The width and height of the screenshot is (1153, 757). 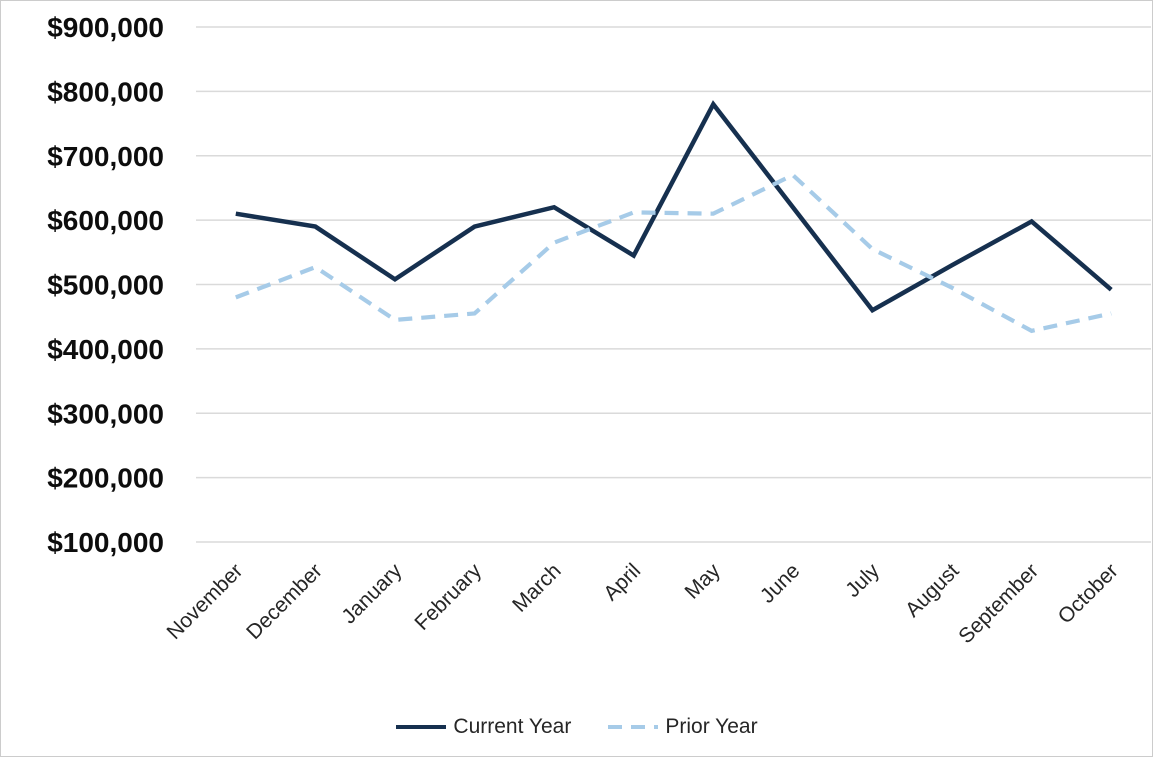 What do you see at coordinates (105, 220) in the screenshot?
I see `y-axis-tick-label: $600,000` at bounding box center [105, 220].